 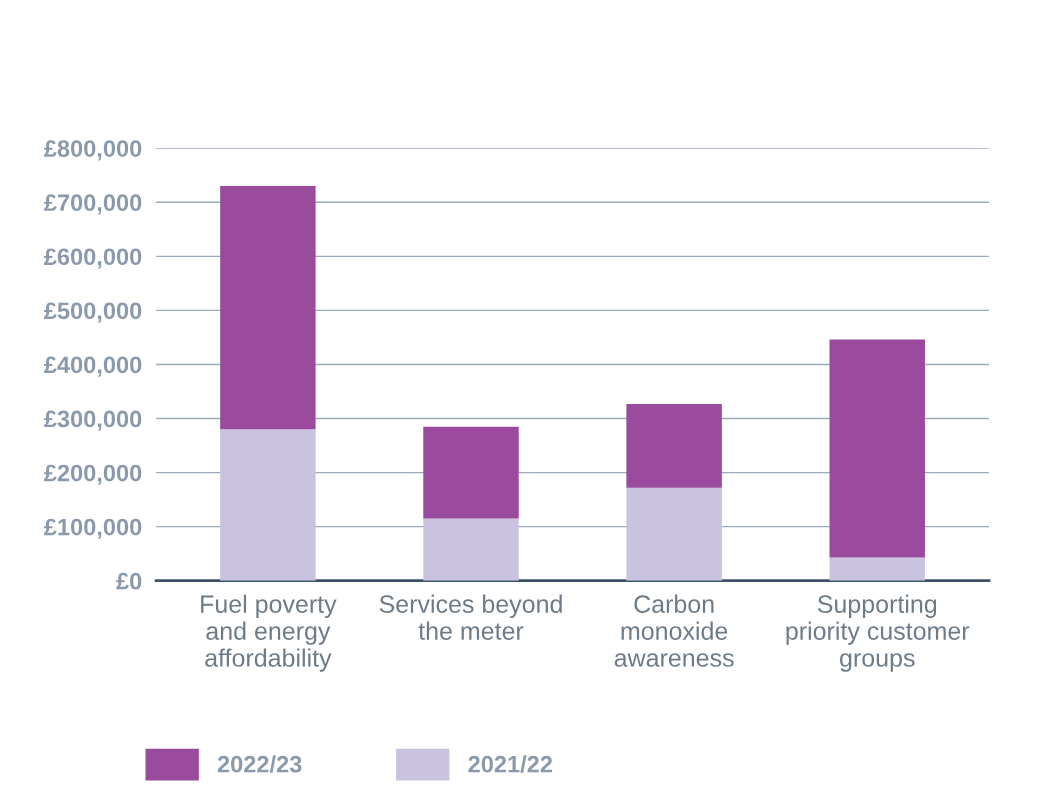 I want to click on x-tick-label: Services beyond the meter, so click(x=470, y=617).